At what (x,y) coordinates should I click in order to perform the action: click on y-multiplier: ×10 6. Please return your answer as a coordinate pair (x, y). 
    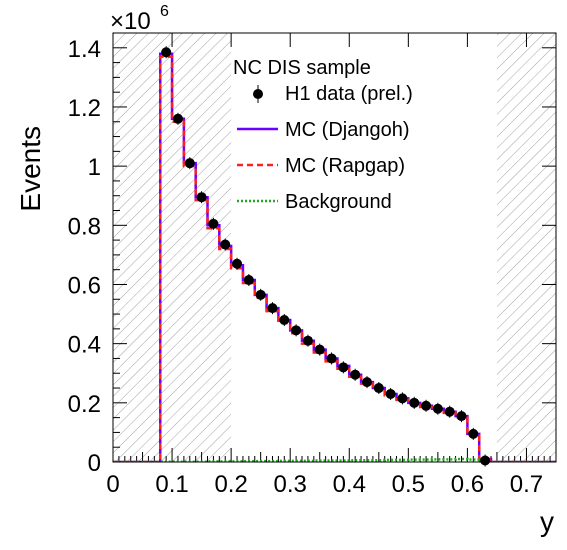
    Looking at the image, I should click on (139, 19).